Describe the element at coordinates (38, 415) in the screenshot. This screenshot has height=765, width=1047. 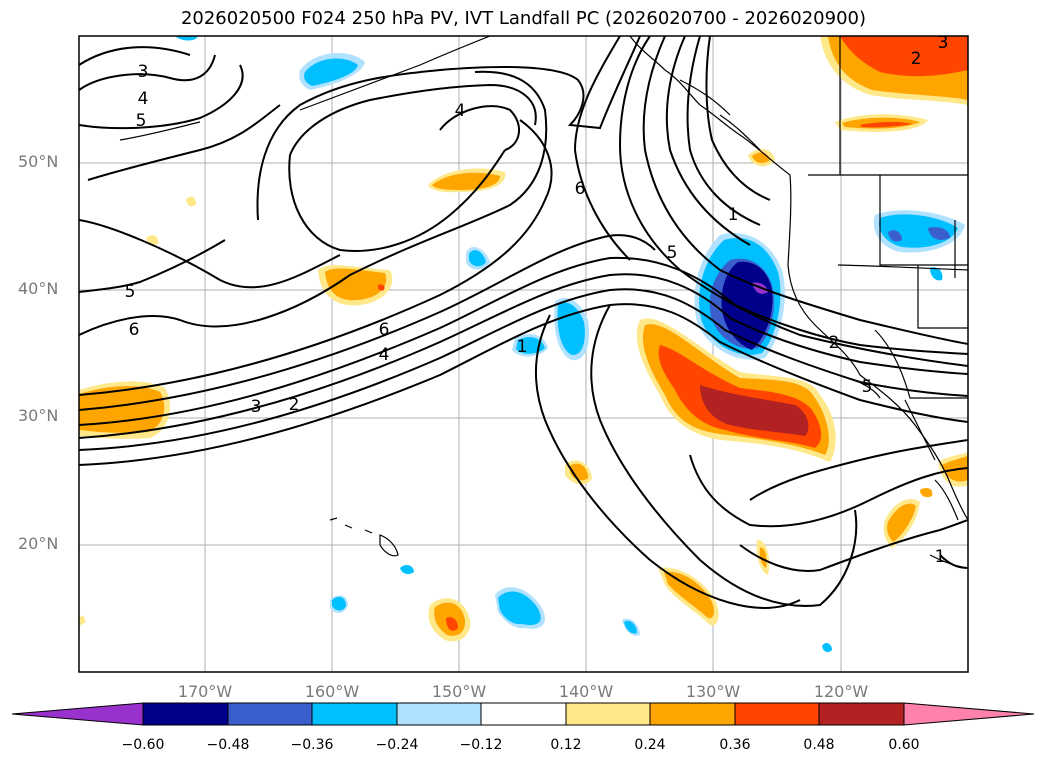
I see `latitude-label: 30°N` at that location.